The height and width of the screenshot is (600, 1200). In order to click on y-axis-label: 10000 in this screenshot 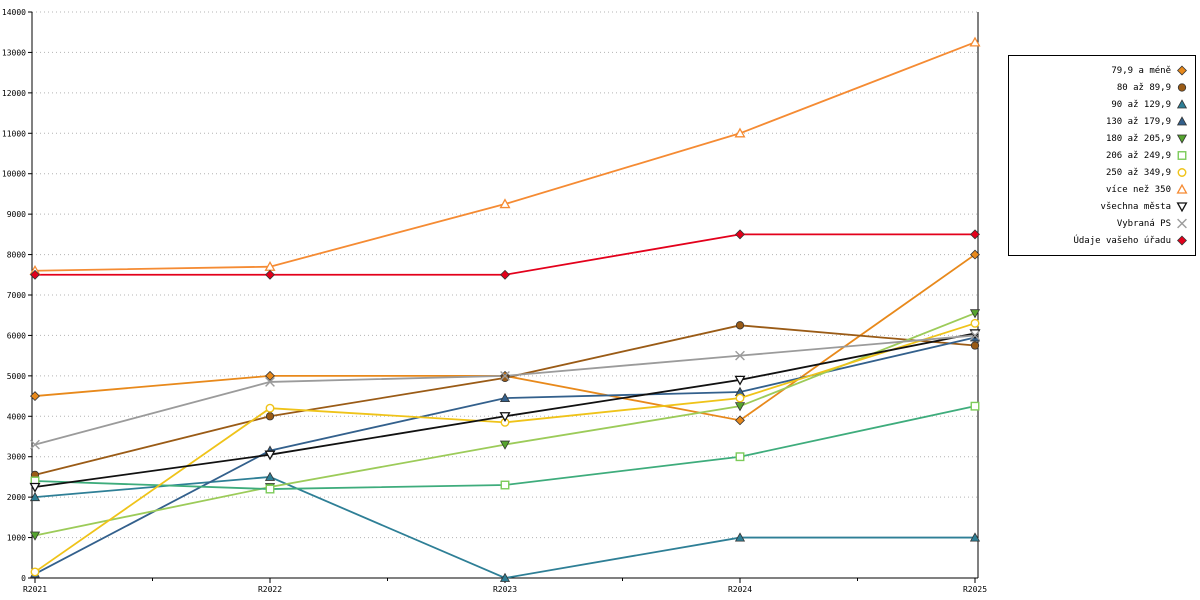, I will do `click(14, 174)`.